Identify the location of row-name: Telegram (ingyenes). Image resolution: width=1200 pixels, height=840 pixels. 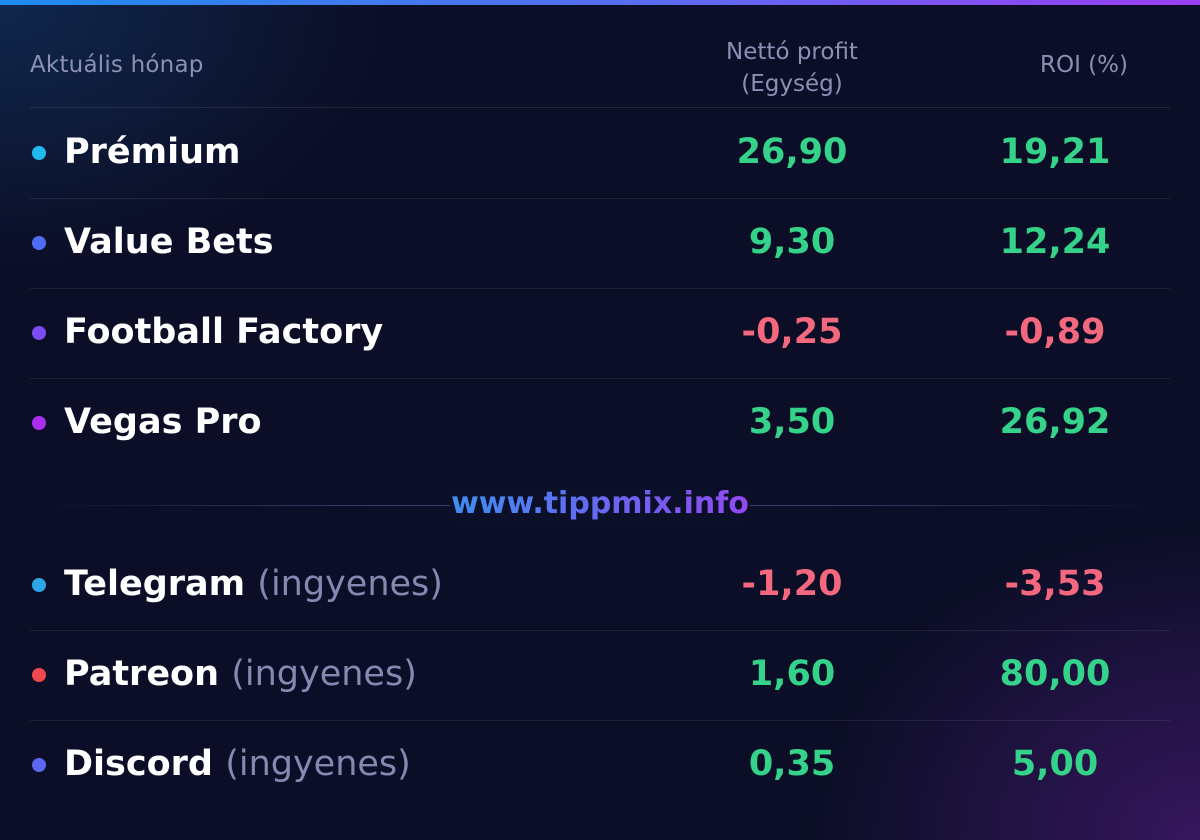
(253, 584).